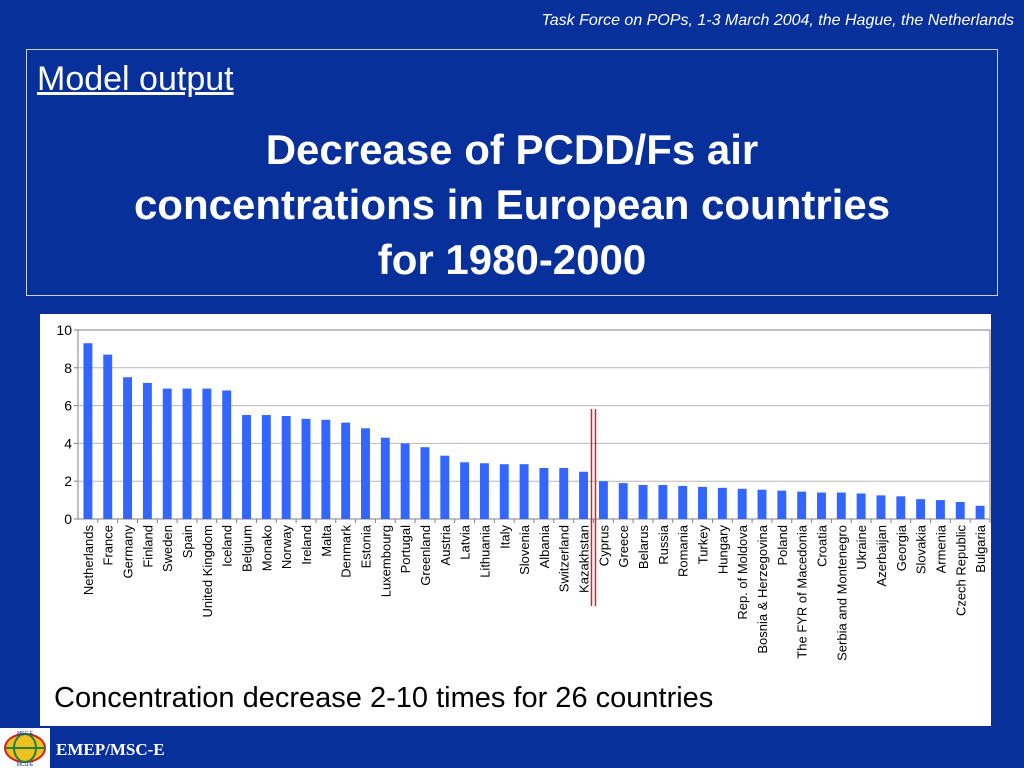 Image resolution: width=1024 pixels, height=768 pixels. What do you see at coordinates (266, 548) in the screenshot?
I see `x-tick-label: Monako` at bounding box center [266, 548].